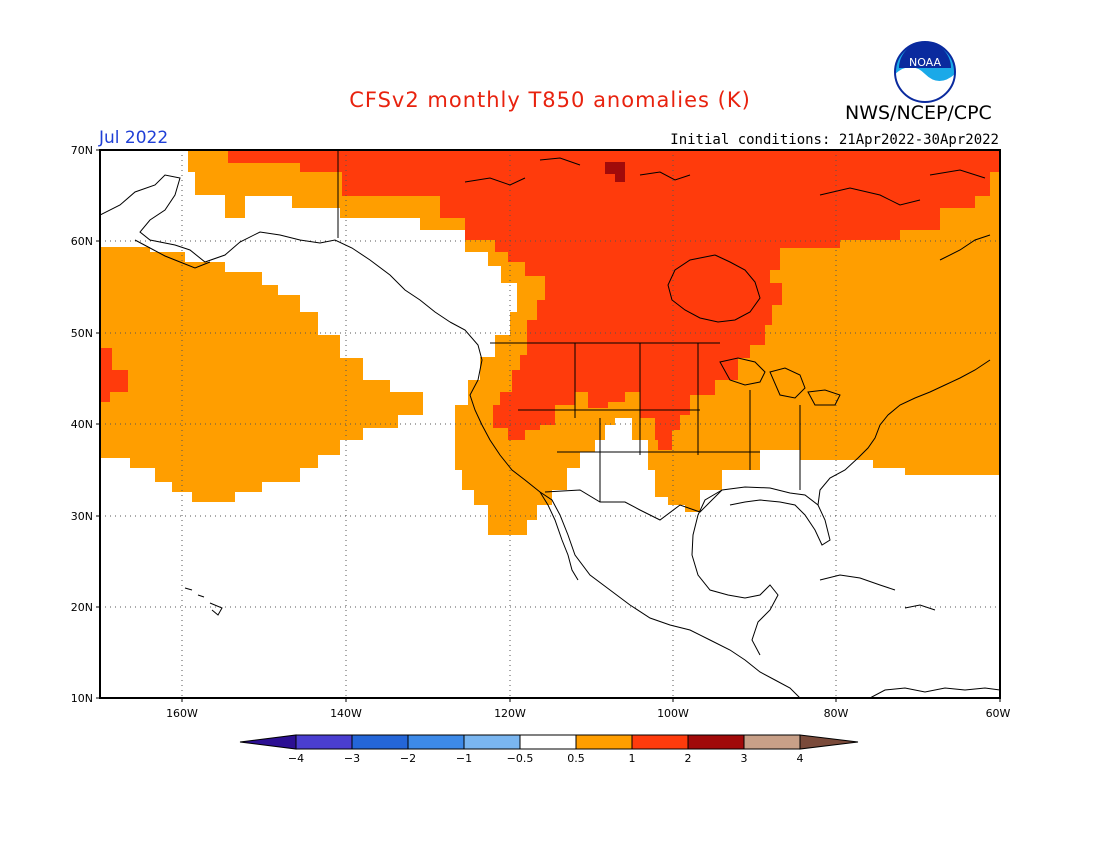 The width and height of the screenshot is (1100, 850). What do you see at coordinates (82, 241) in the screenshot?
I see `lat-label: 60N` at bounding box center [82, 241].